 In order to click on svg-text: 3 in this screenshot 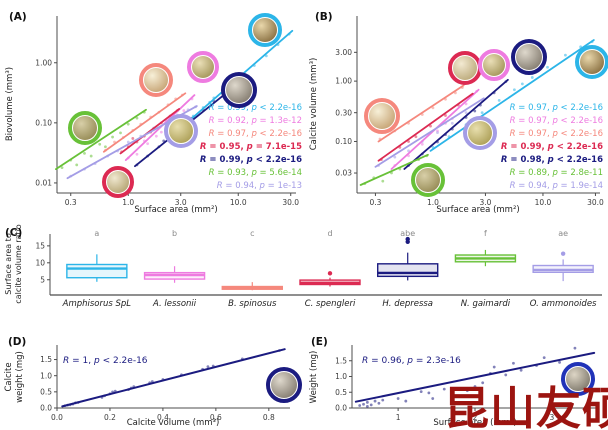, I will do `click(551, 417)`.